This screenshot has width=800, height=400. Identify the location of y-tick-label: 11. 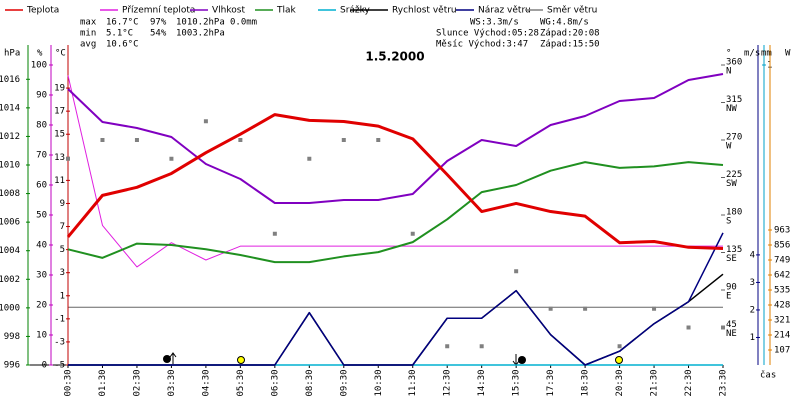
(59, 181).